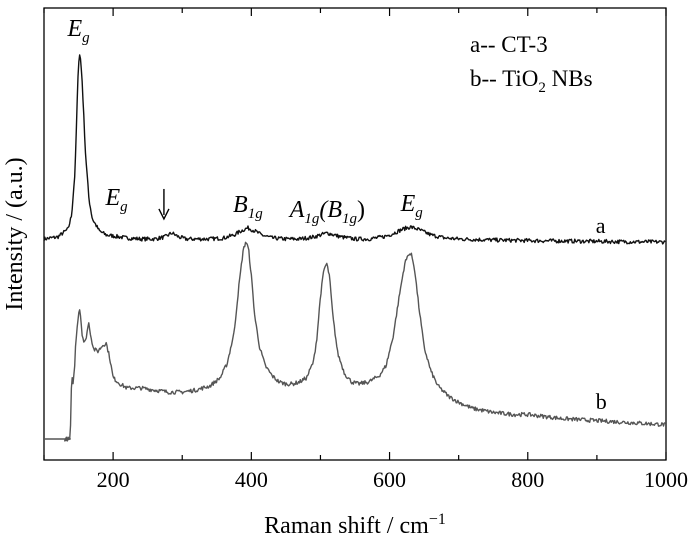 Image resolution: width=700 pixels, height=538 pixels. I want to click on legend-entry-0: a-- CT-3, so click(509, 44).